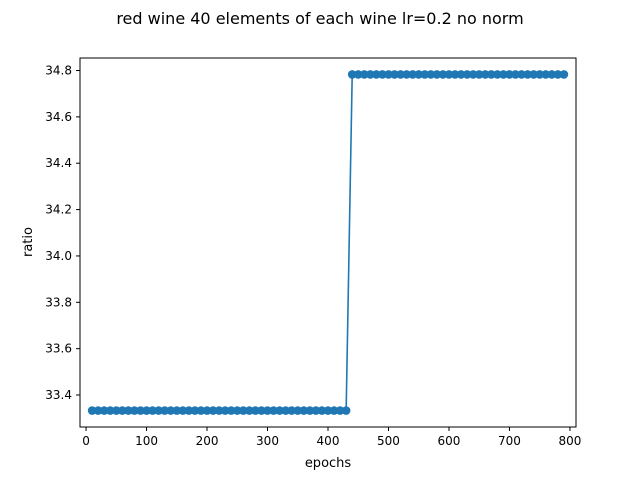 Image resolution: width=640 pixels, height=484 pixels. Describe the element at coordinates (58, 163) in the screenshot. I see `y-tick-label: 34.4` at that location.